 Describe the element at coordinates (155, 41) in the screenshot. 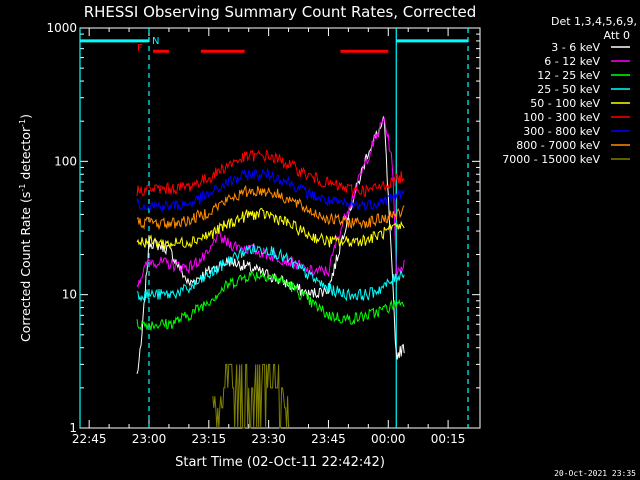

I see `flag-n-label: N` at that location.